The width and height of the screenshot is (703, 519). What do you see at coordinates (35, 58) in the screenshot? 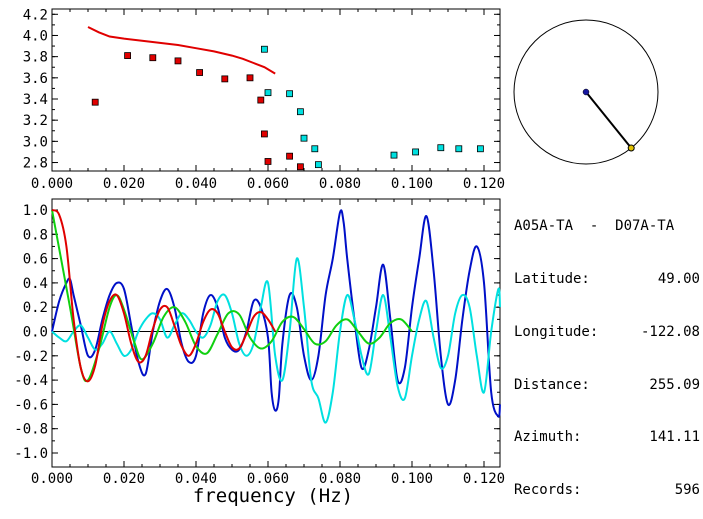
I see `y-tick-label: 3.8` at bounding box center [35, 58].